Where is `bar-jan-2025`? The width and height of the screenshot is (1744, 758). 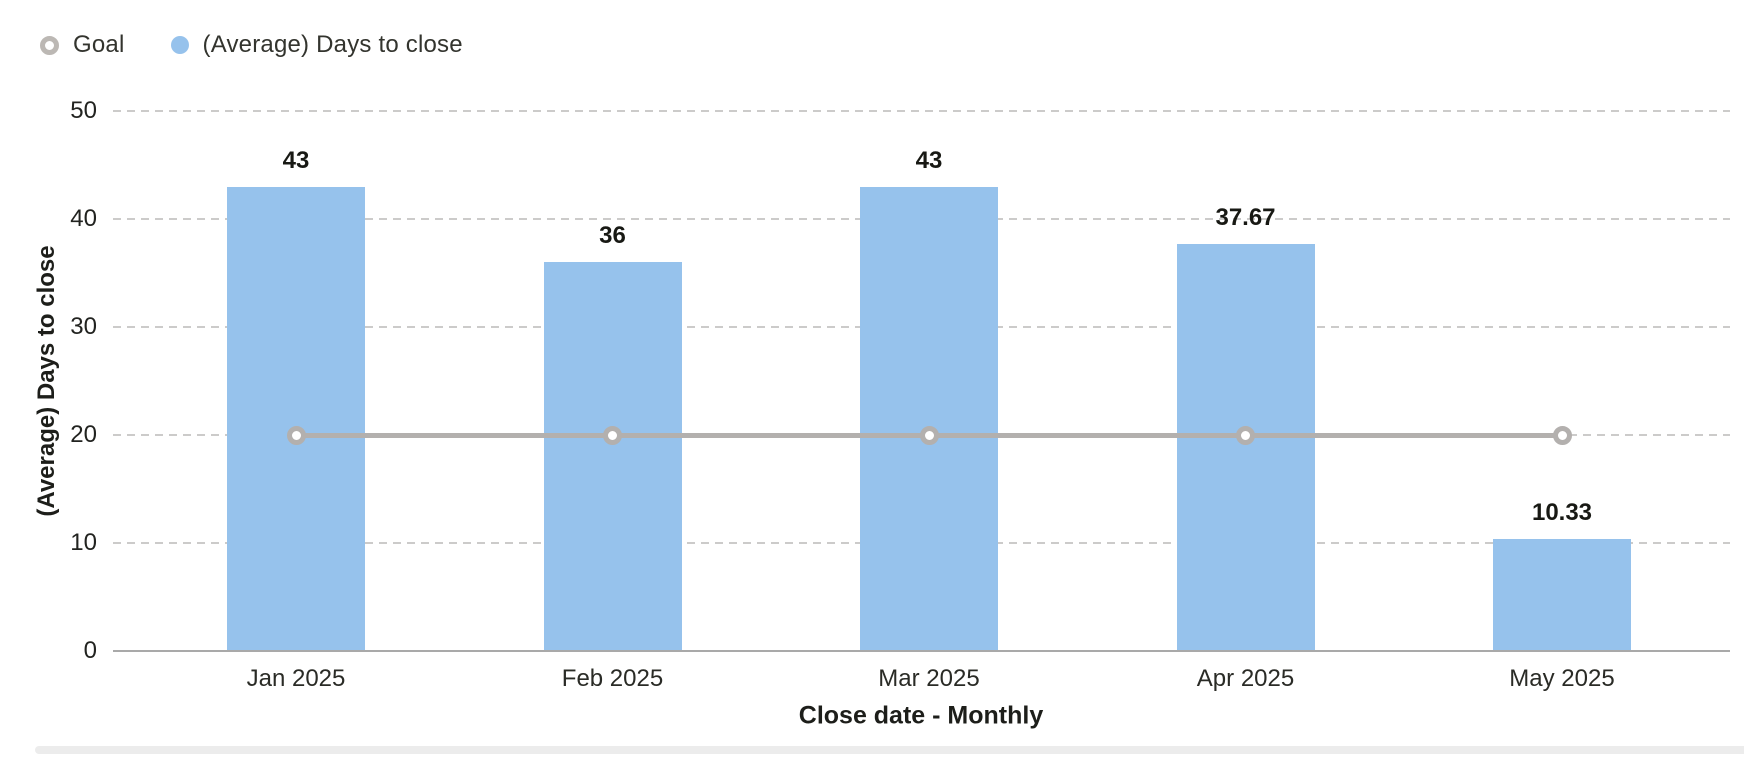
bar-jan-2025 is located at coordinates (296, 418).